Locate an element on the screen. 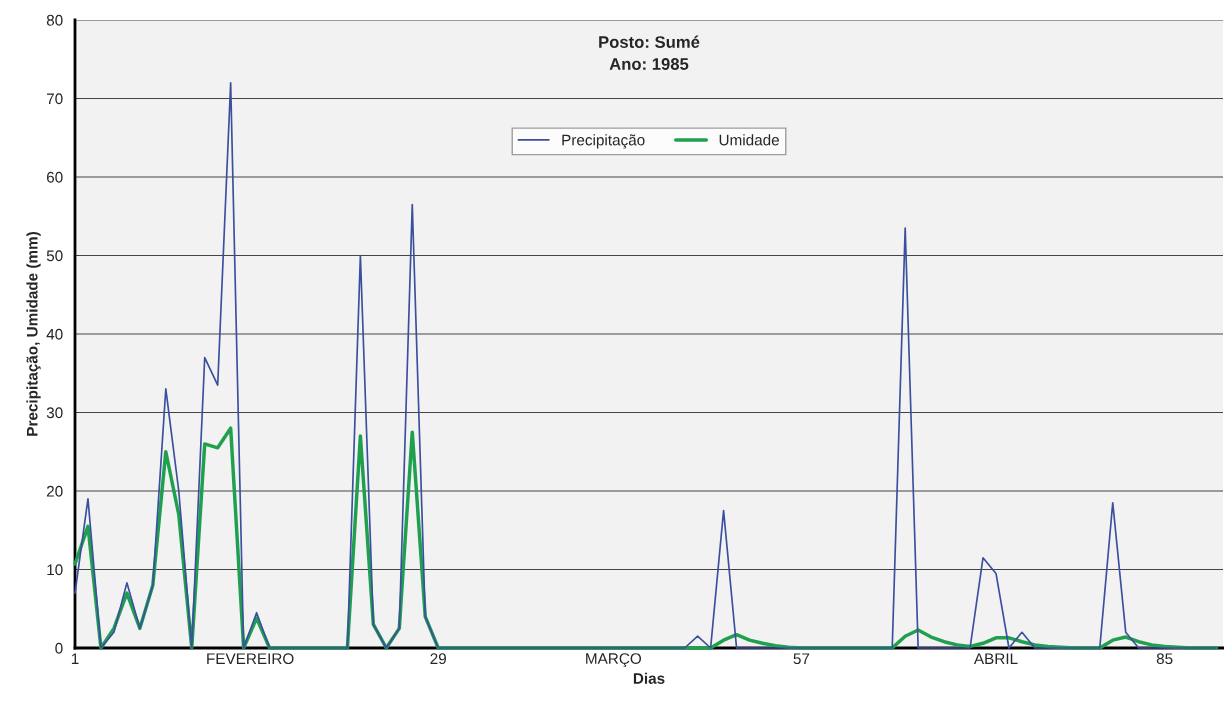  y-tick-label: 60 is located at coordinates (54, 177).